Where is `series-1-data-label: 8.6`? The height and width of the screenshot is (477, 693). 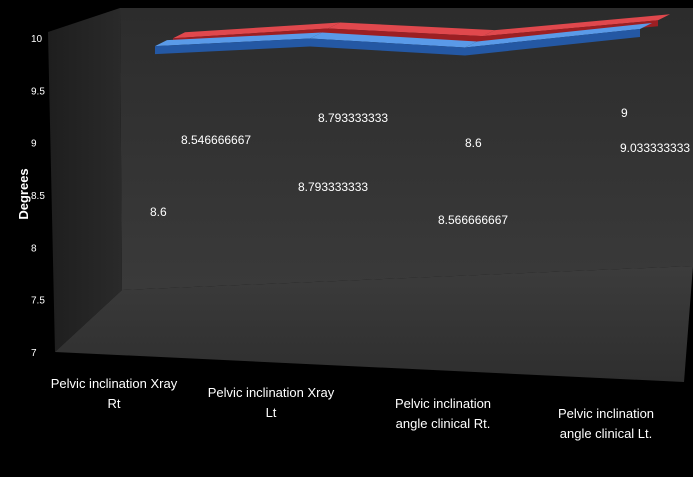
series-1-data-label: 8.6 is located at coordinates (158, 212).